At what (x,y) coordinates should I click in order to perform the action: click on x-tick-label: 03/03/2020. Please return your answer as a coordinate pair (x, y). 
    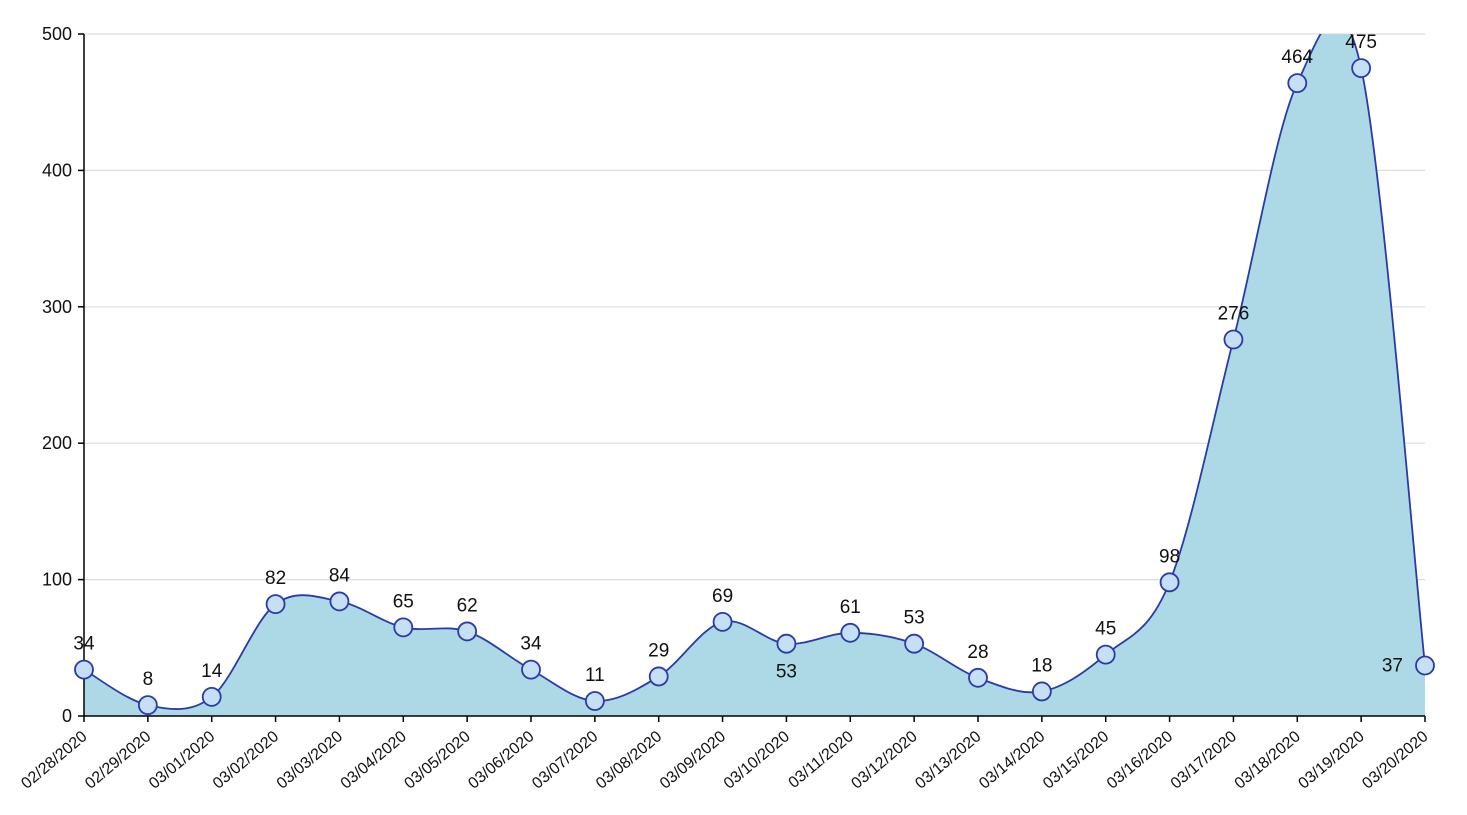
    Looking at the image, I should click on (310, 760).